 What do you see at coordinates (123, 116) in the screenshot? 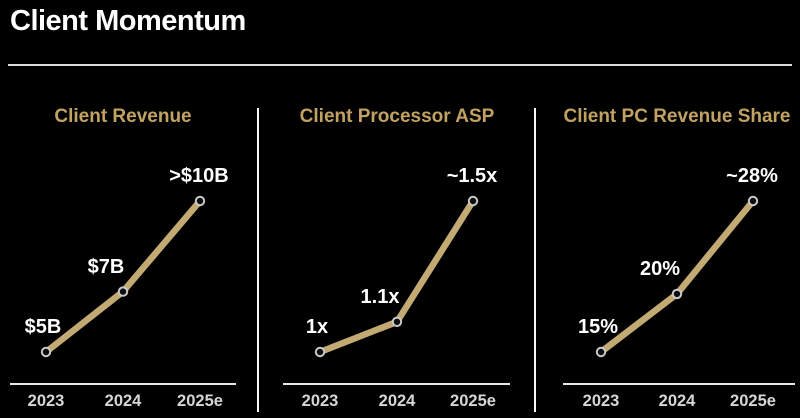
I see `chart-title-client-revenue: Client Revenue` at bounding box center [123, 116].